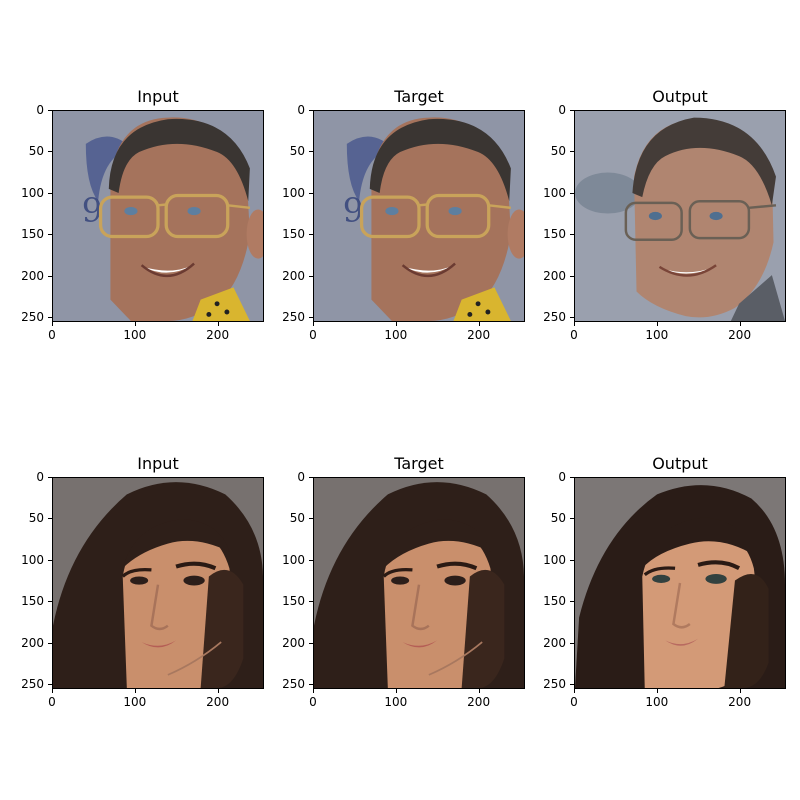 This screenshot has width=800, height=800. I want to click on panel-image: 9, so click(419, 216).